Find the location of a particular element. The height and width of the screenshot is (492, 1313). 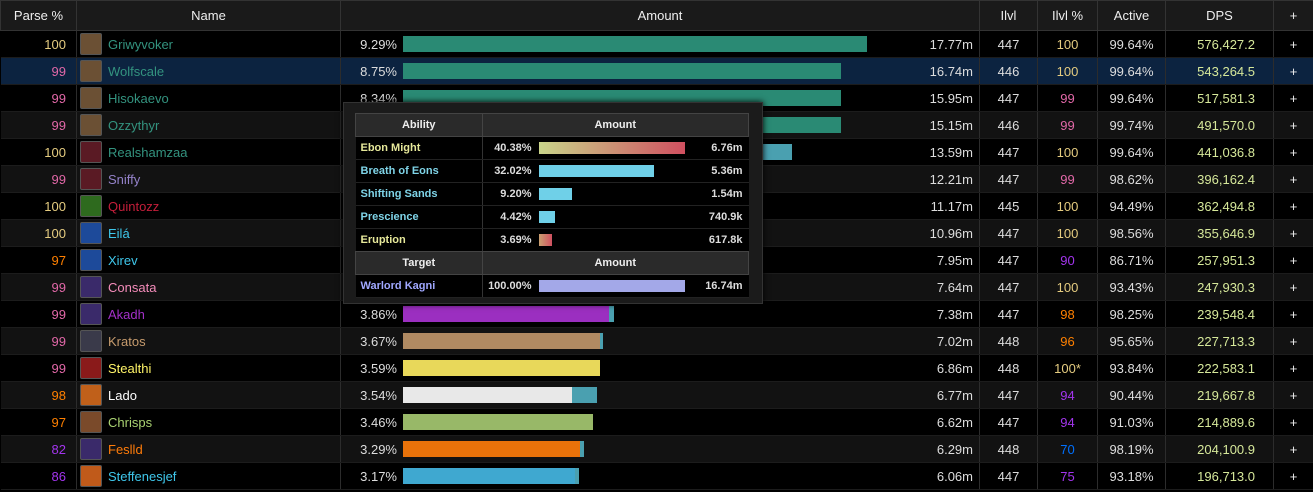

player-cell: Lado is located at coordinates (208, 395).